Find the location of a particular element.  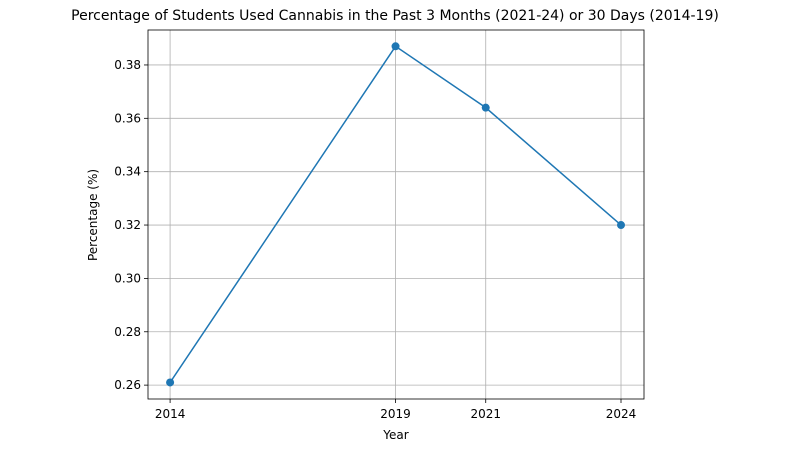

x-tick-label: 2014 is located at coordinates (170, 414).